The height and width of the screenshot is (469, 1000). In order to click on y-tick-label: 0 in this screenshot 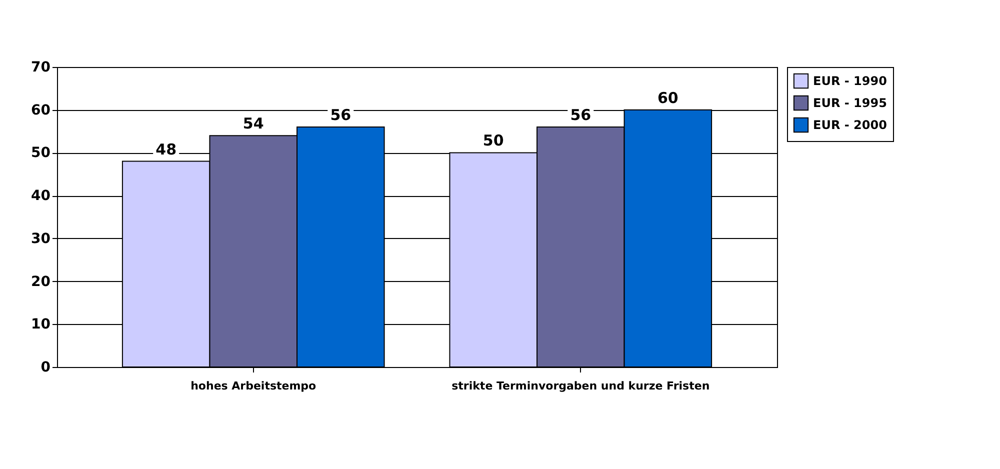, I will do `click(45, 368)`.